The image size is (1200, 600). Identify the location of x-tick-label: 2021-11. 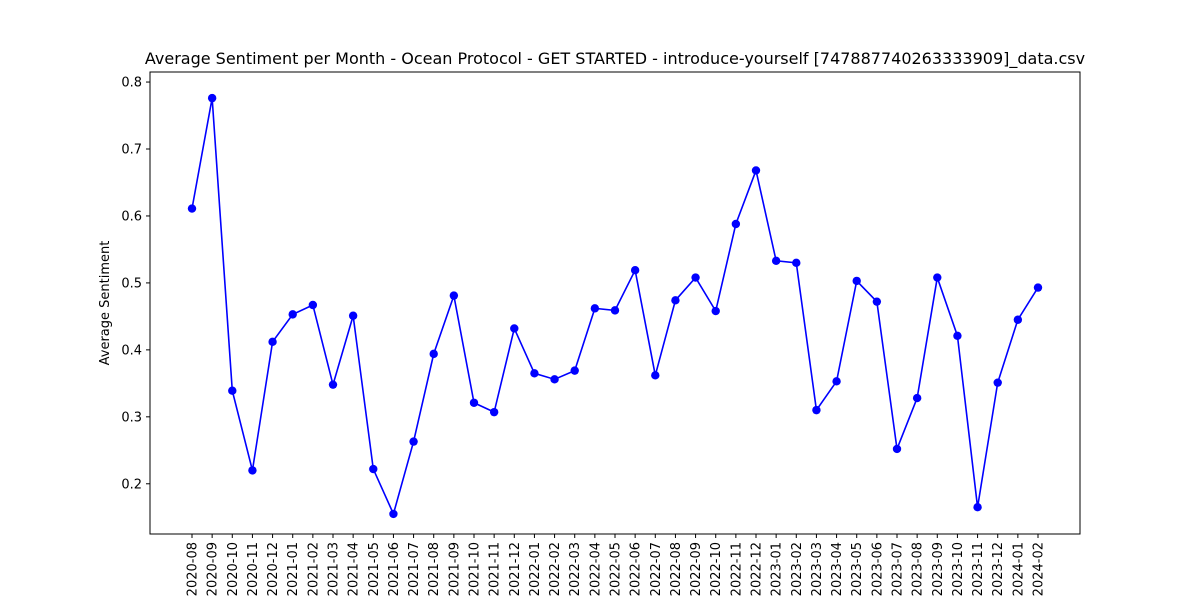
(495, 569).